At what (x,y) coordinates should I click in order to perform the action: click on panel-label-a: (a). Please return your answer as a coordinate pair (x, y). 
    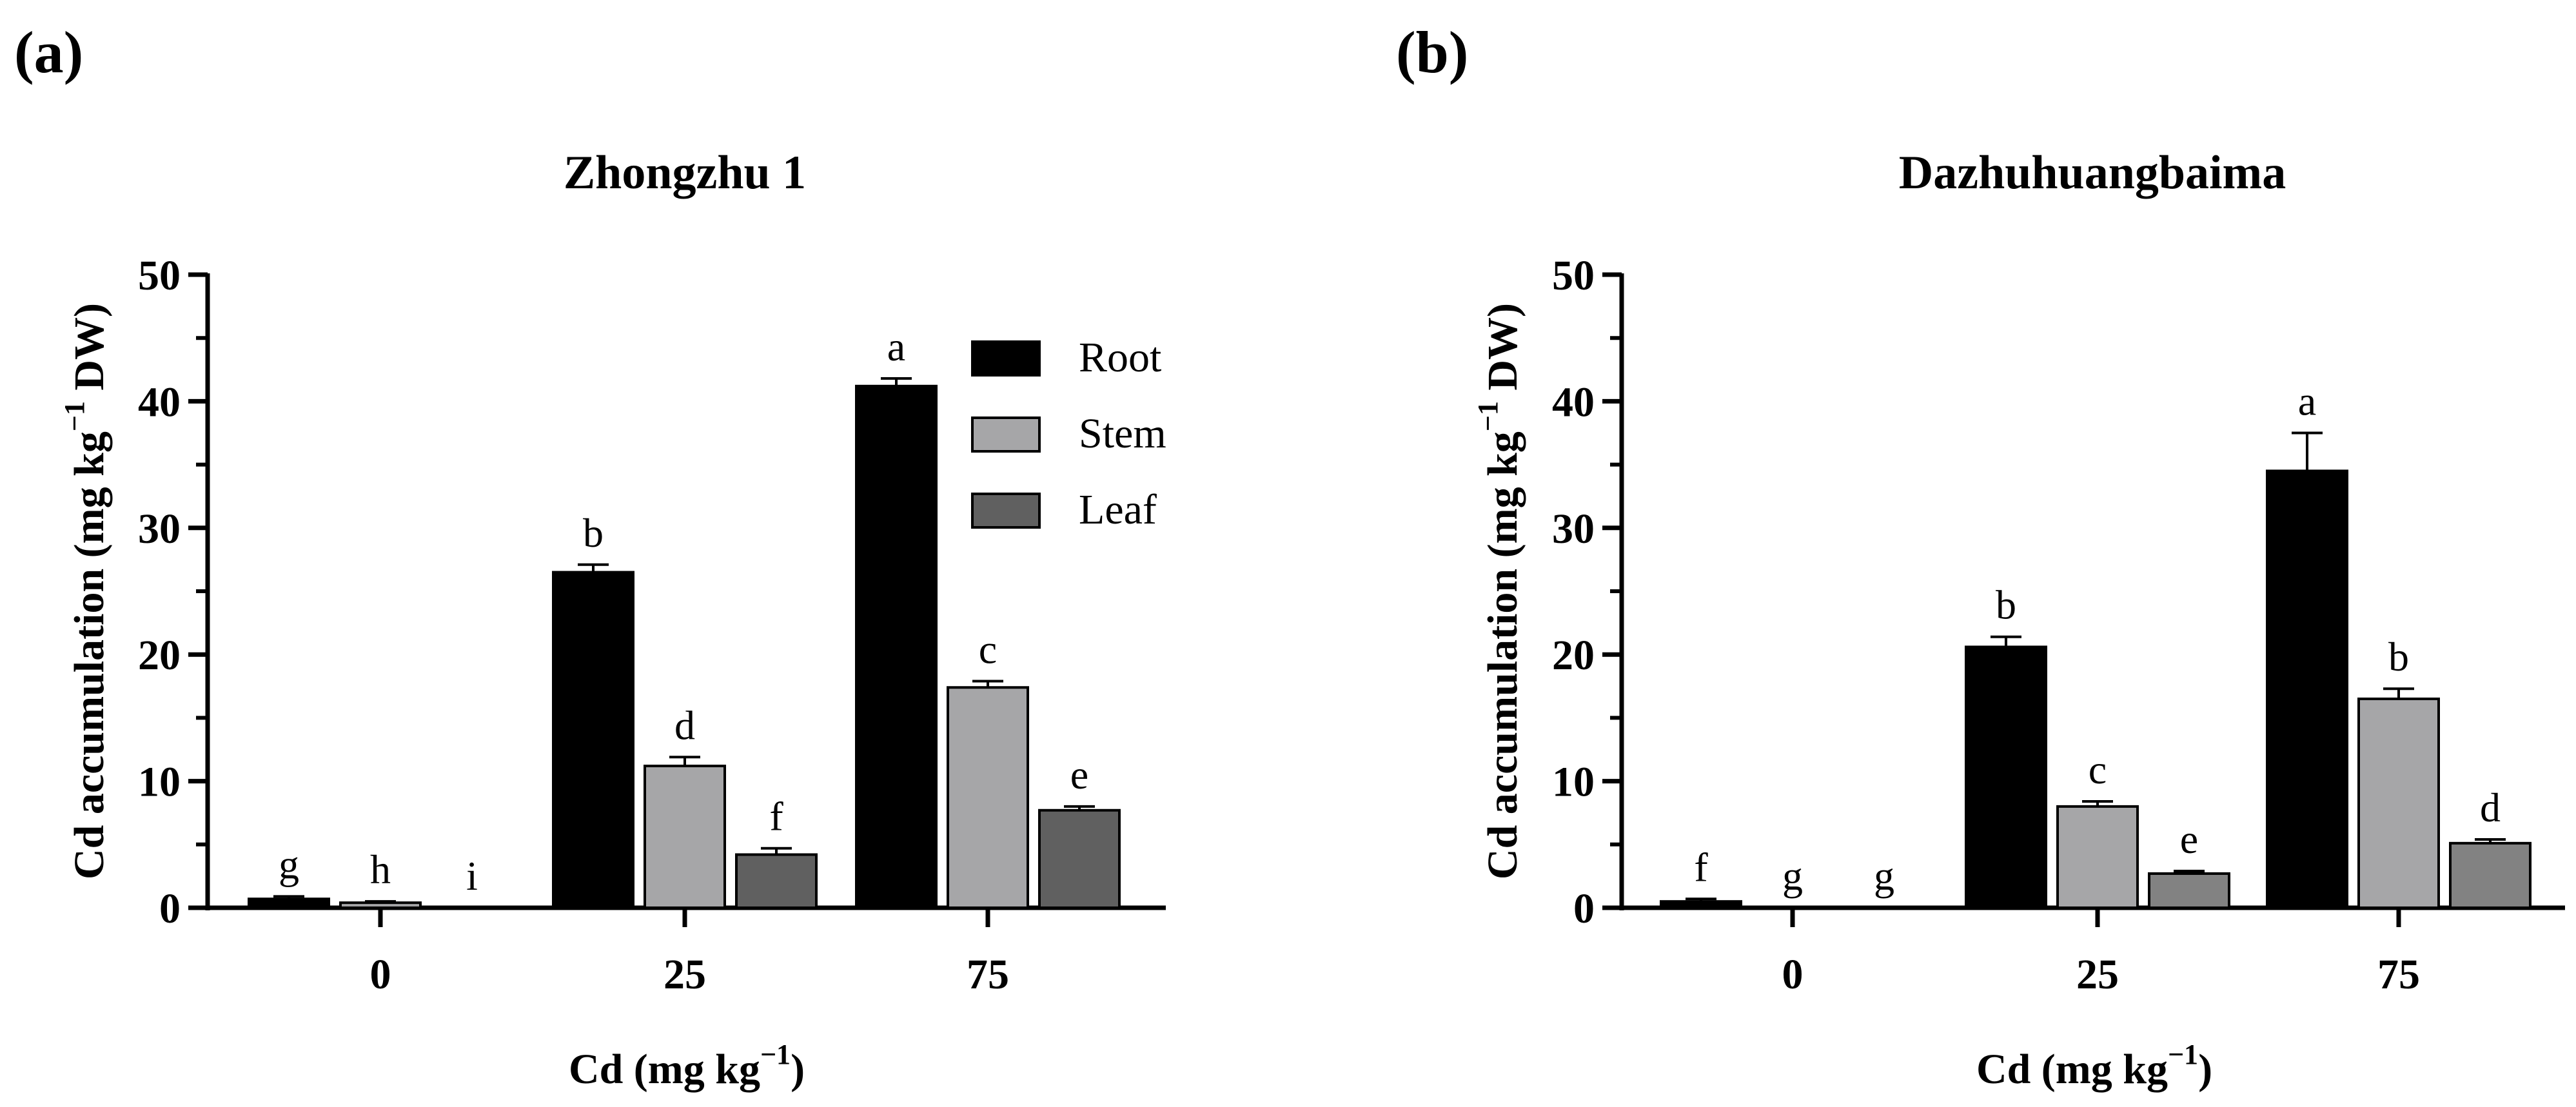
    Looking at the image, I should click on (48, 52).